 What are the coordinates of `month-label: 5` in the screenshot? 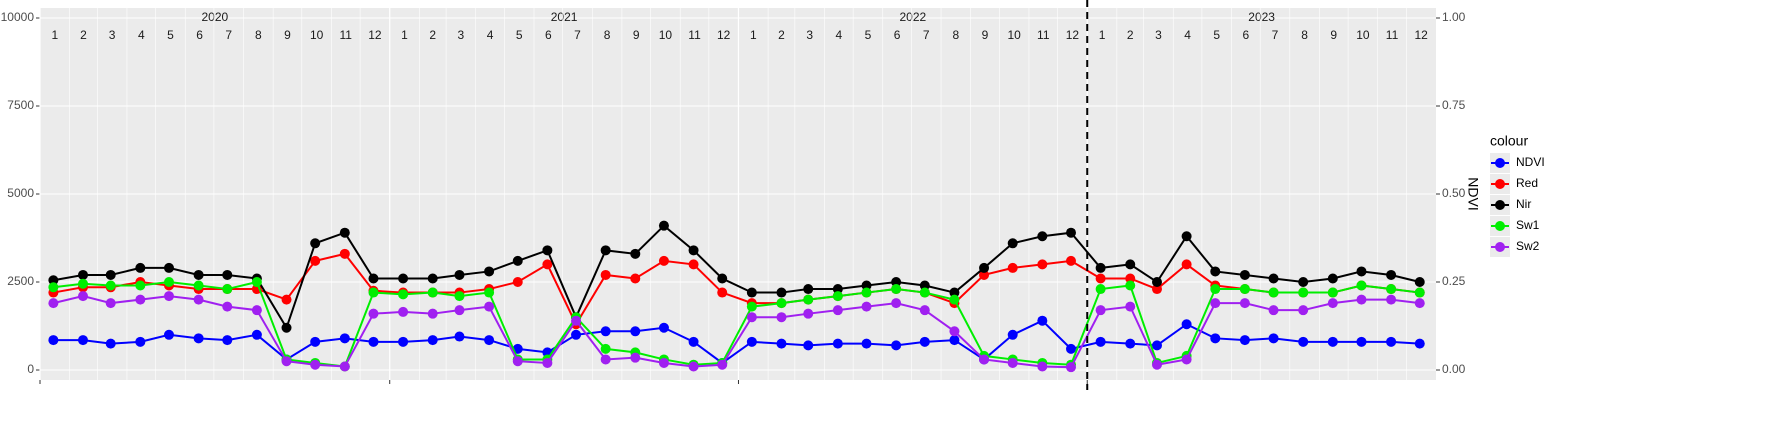 It's located at (868, 35).